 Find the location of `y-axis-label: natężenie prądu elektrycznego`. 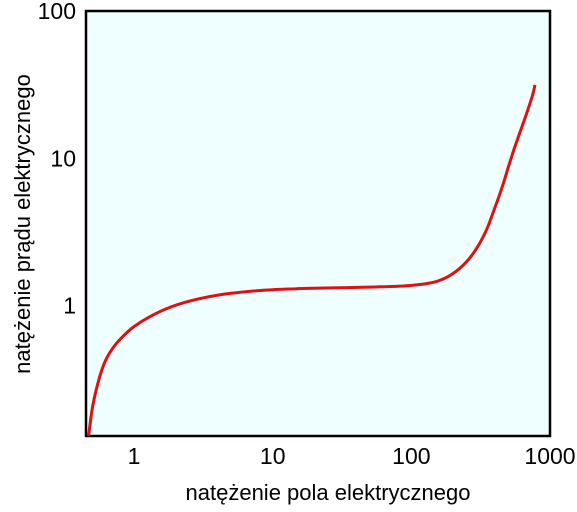

y-axis-label: natężenie prądu elektrycznego is located at coordinates (22, 224).